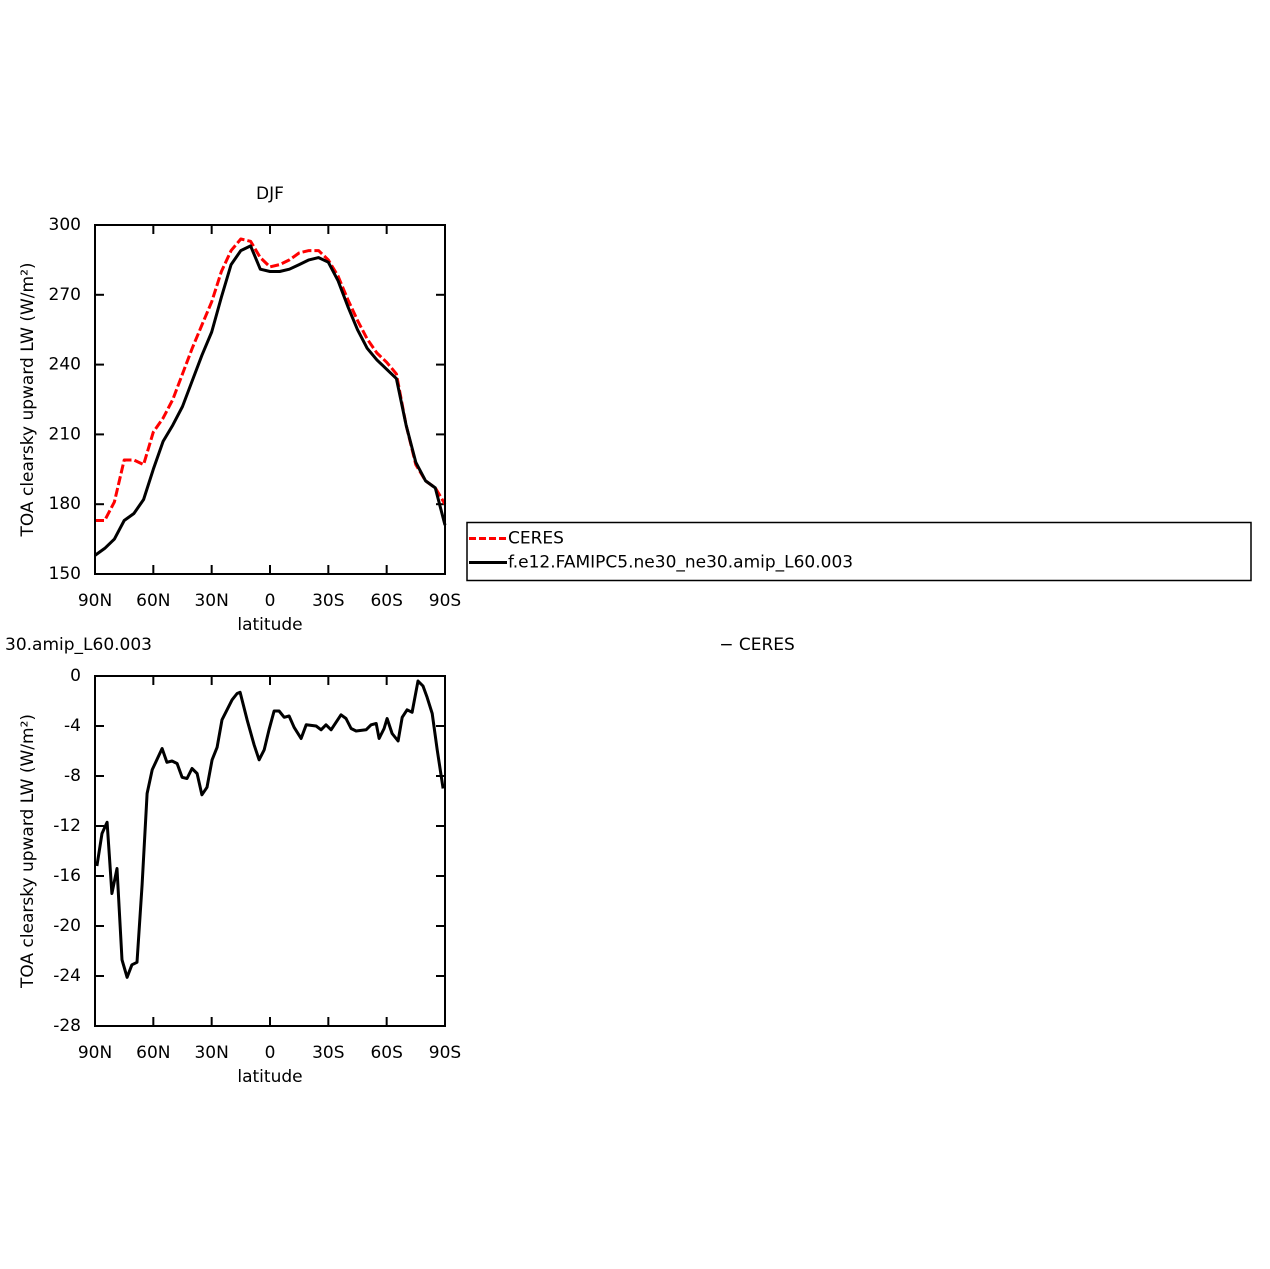 The width and height of the screenshot is (1270, 1269). Describe the element at coordinates (67, 976) in the screenshot. I see `y-tick-label: -24` at that location.